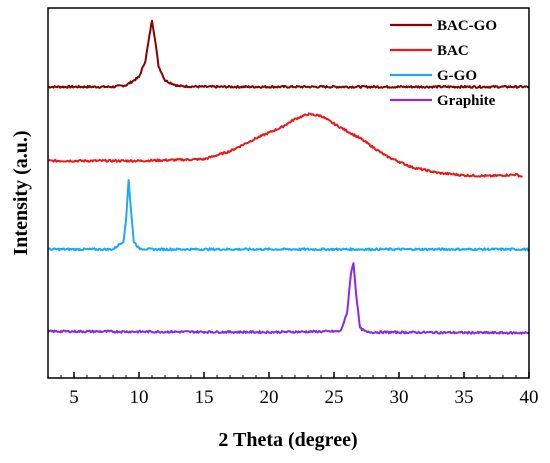 The height and width of the screenshot is (463, 550). What do you see at coordinates (293, 390) in the screenshot?
I see `x-axis: 5 10 15 20 25 30 35 40` at bounding box center [293, 390].